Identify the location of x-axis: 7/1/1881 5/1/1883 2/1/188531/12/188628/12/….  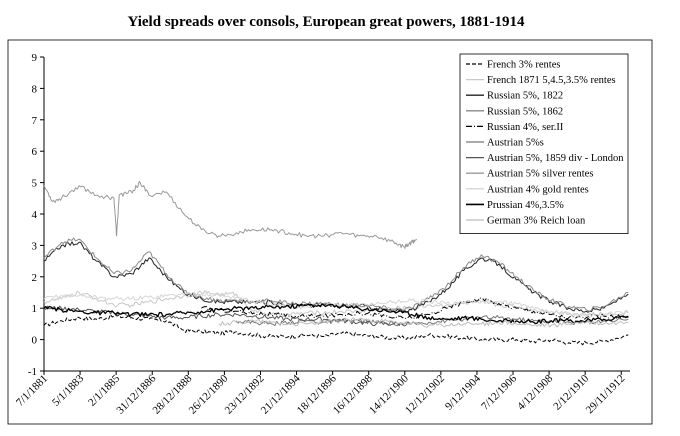
(320, 394).